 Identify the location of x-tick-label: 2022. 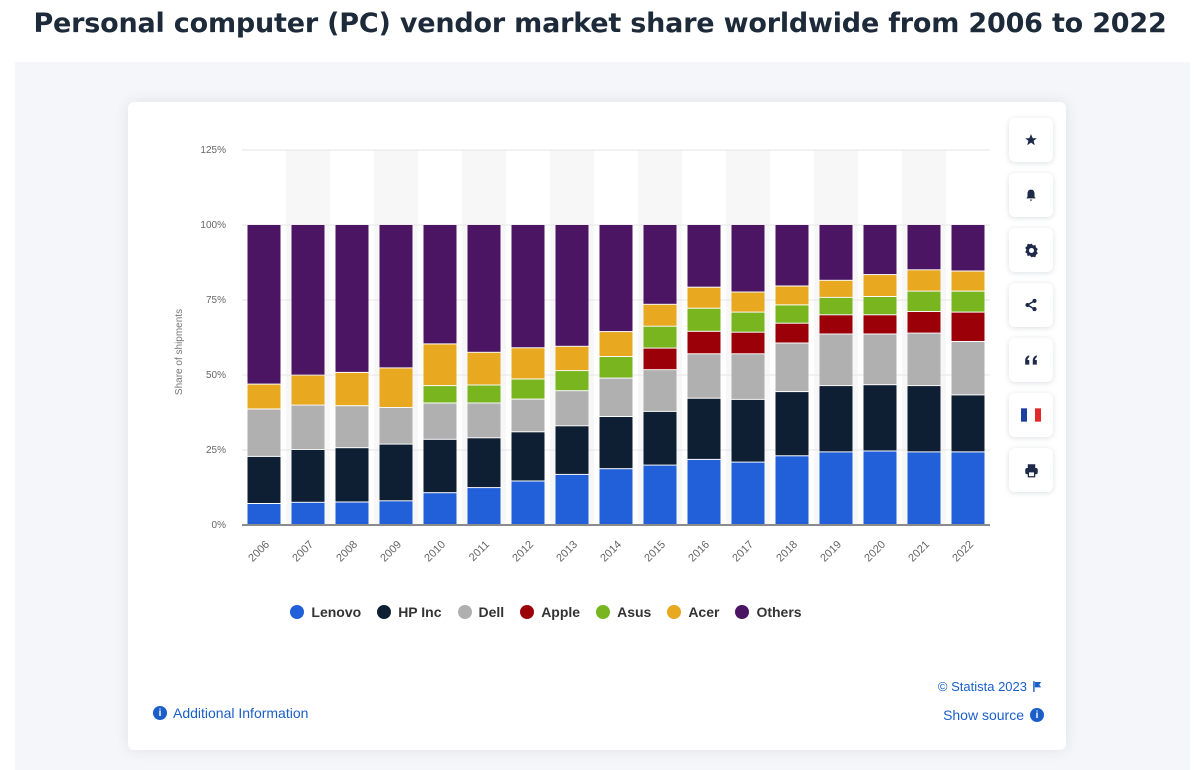
(963, 552).